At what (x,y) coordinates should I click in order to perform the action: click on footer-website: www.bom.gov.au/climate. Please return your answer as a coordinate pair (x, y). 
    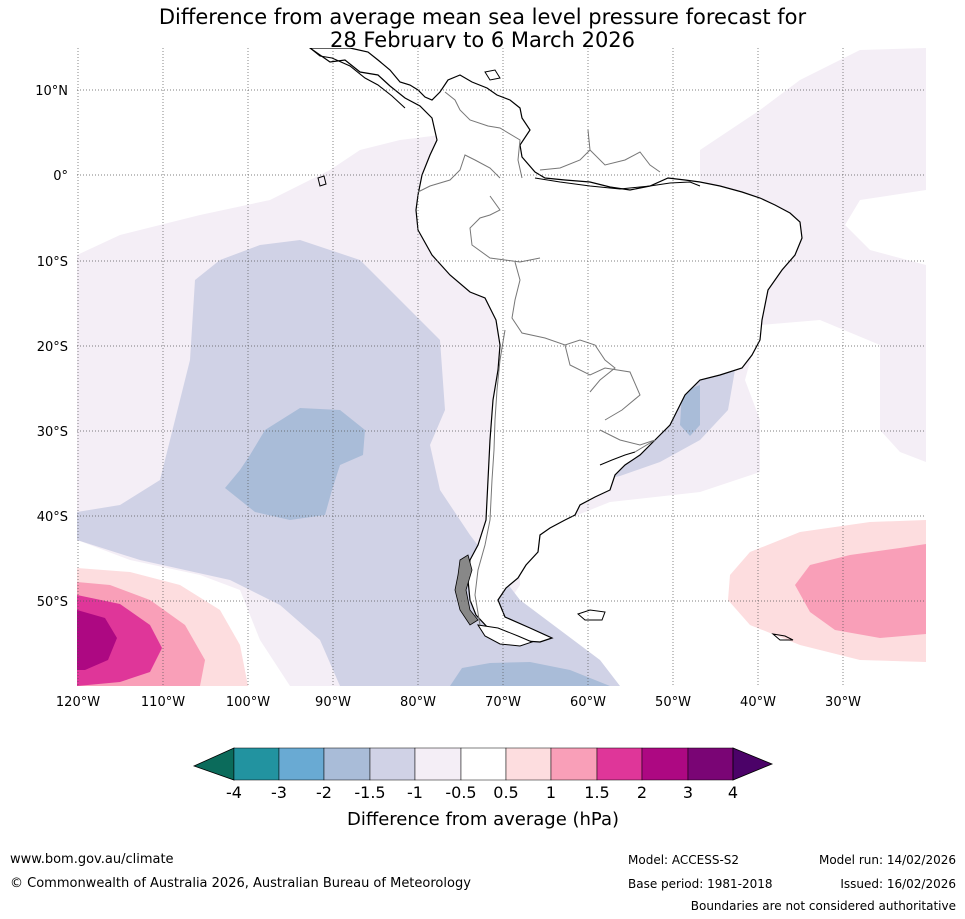
    Looking at the image, I should click on (92, 859).